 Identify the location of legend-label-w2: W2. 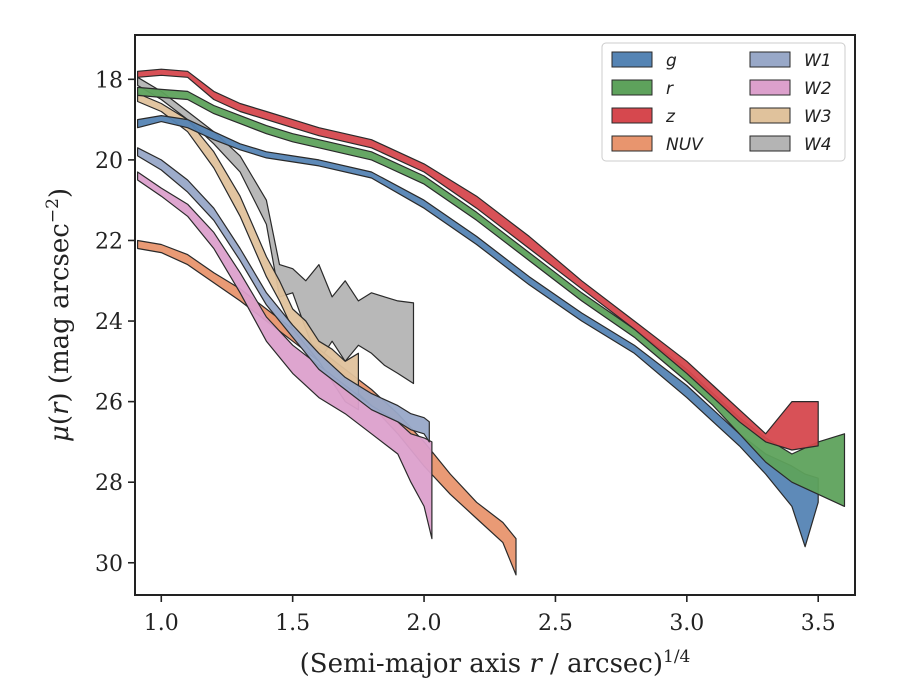
(818, 89).